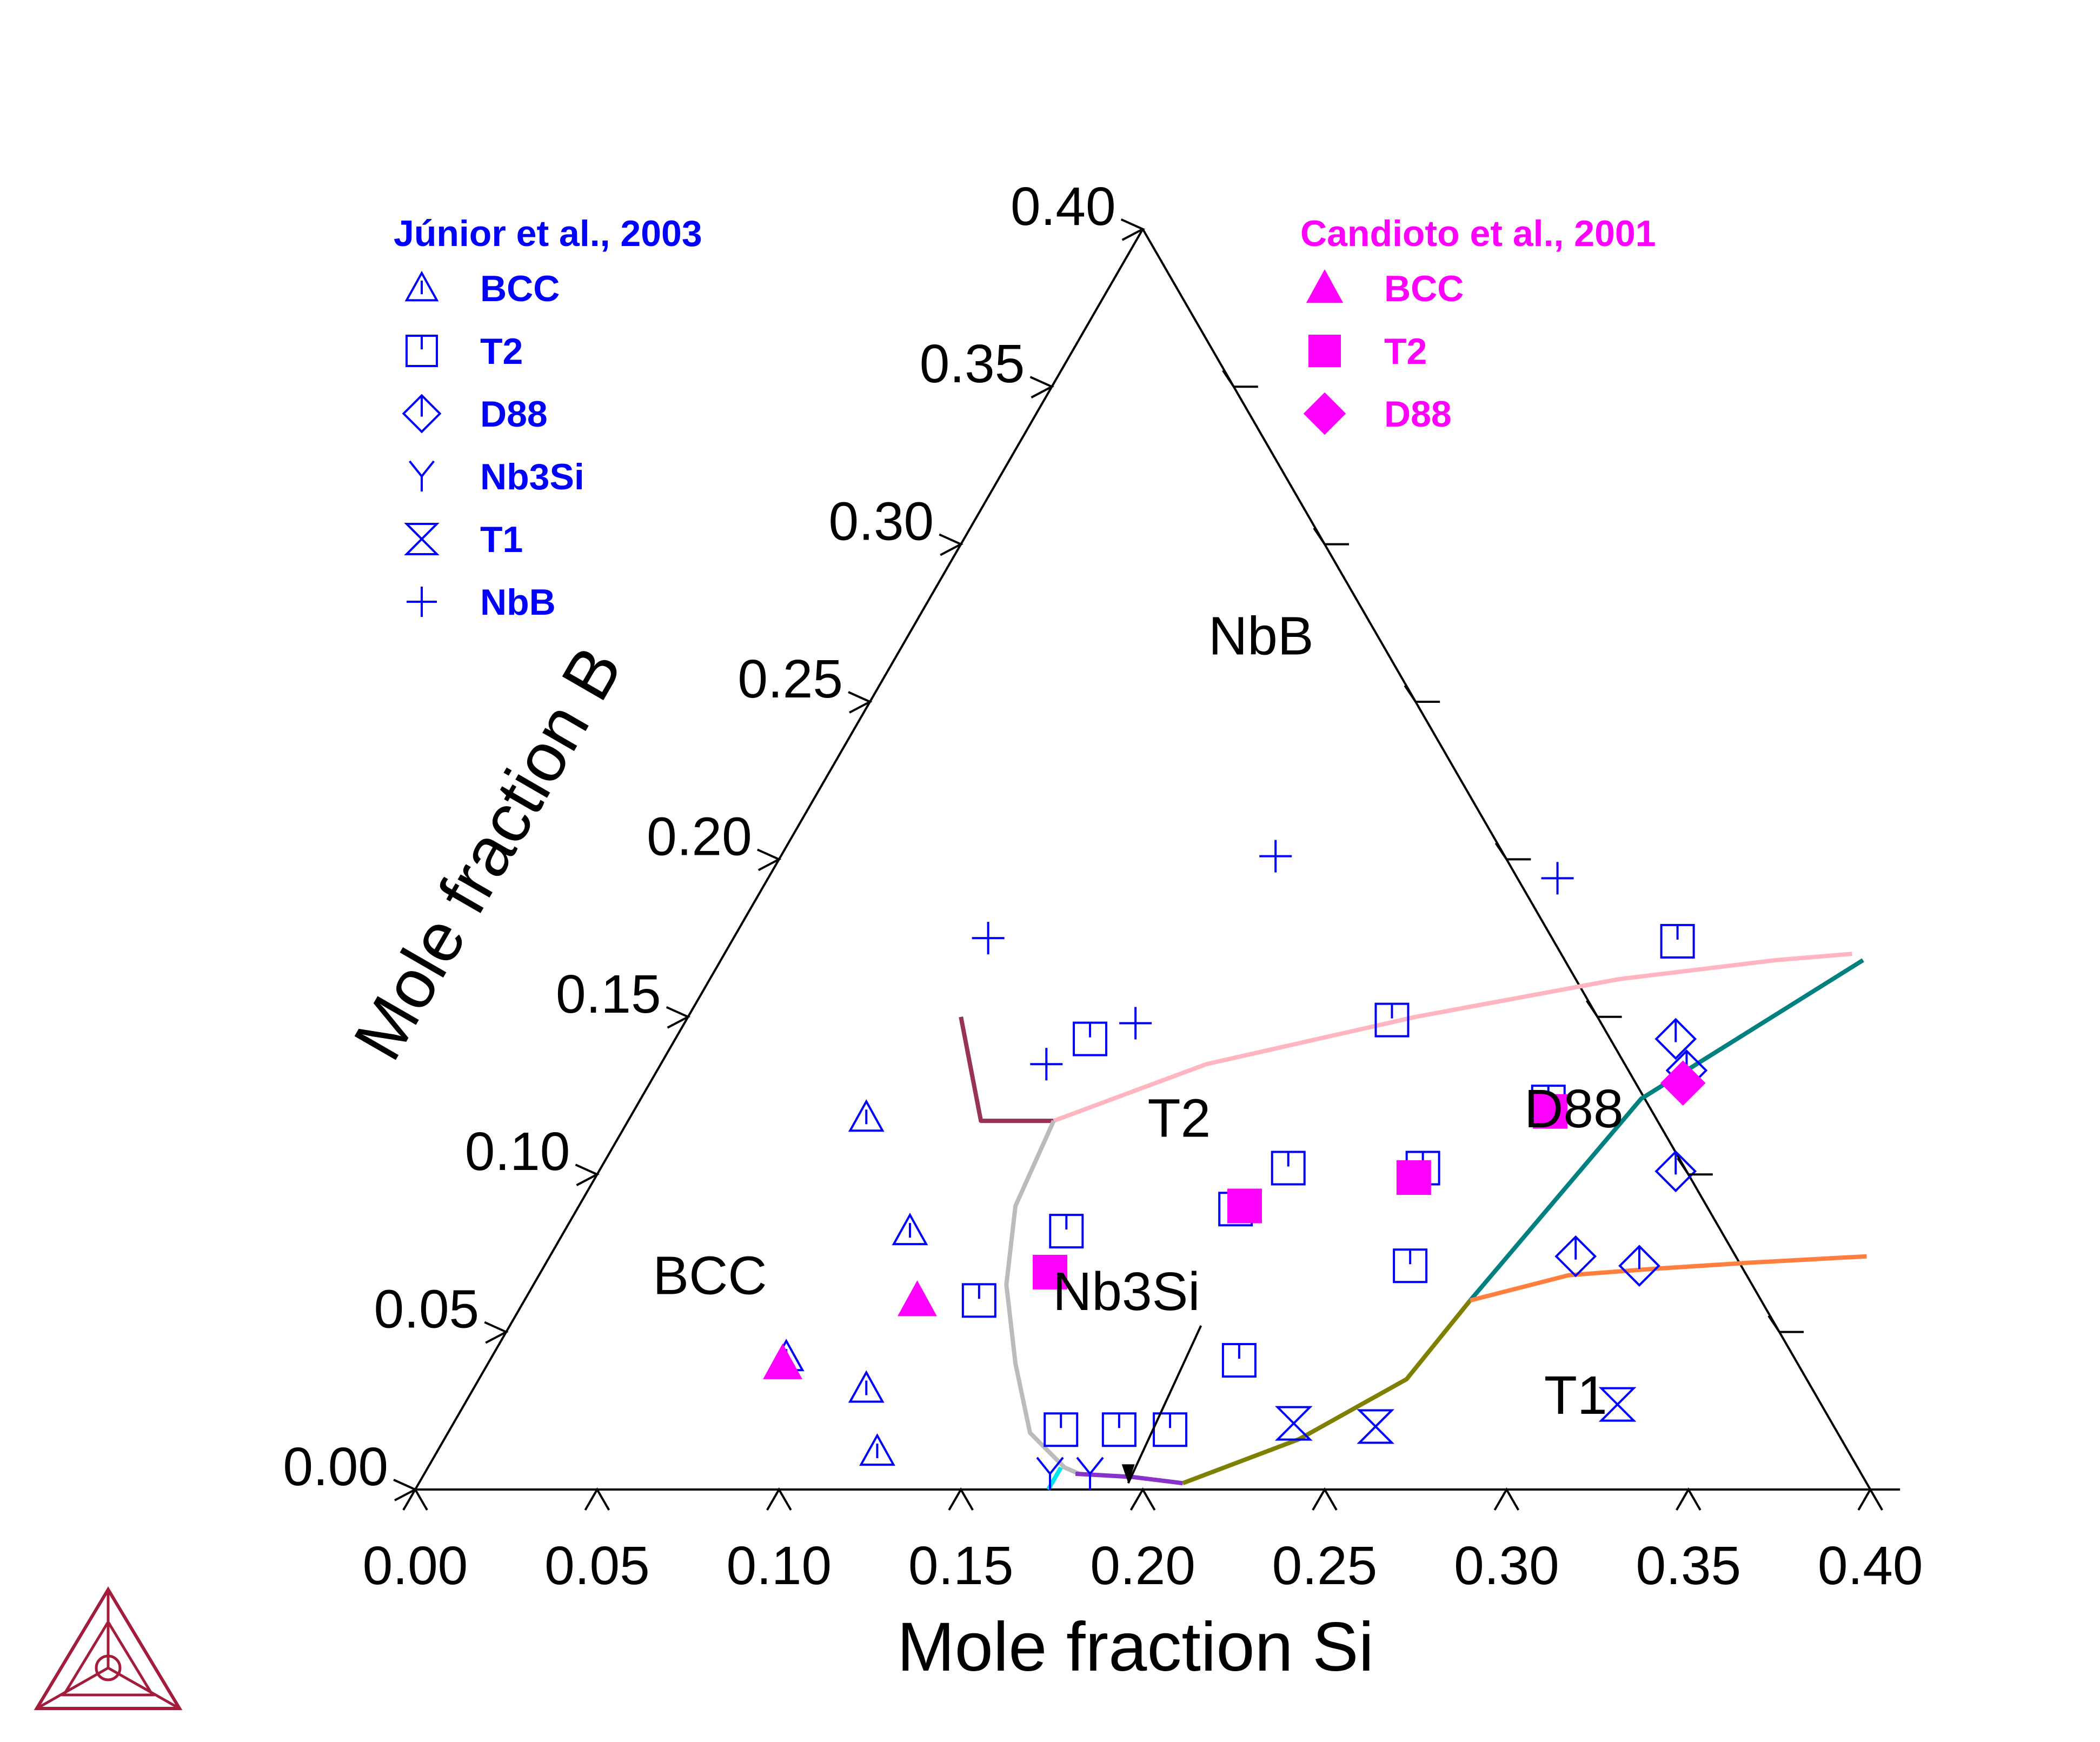 The width and height of the screenshot is (2100, 1742). What do you see at coordinates (548, 233) in the screenshot?
I see `legend-left-title: Júnior et al., 2003` at bounding box center [548, 233].